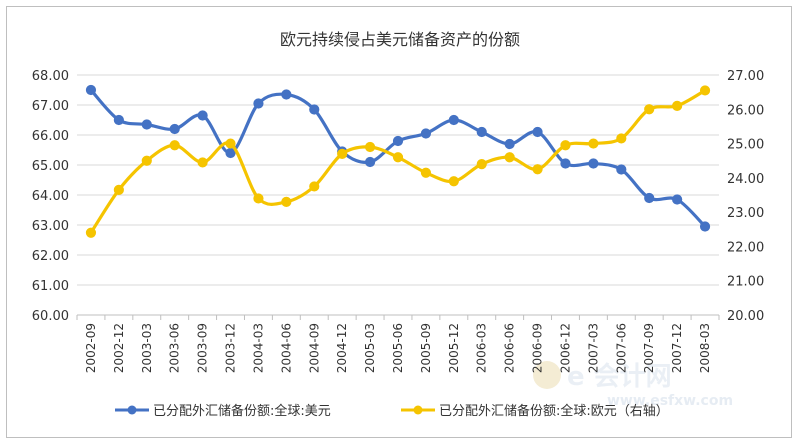 The image size is (800, 446). I want to click on y-axis-right: 20.00 21.00 22.00 23.00 24.00 25.00 26.00 27.00, so click(745, 196).